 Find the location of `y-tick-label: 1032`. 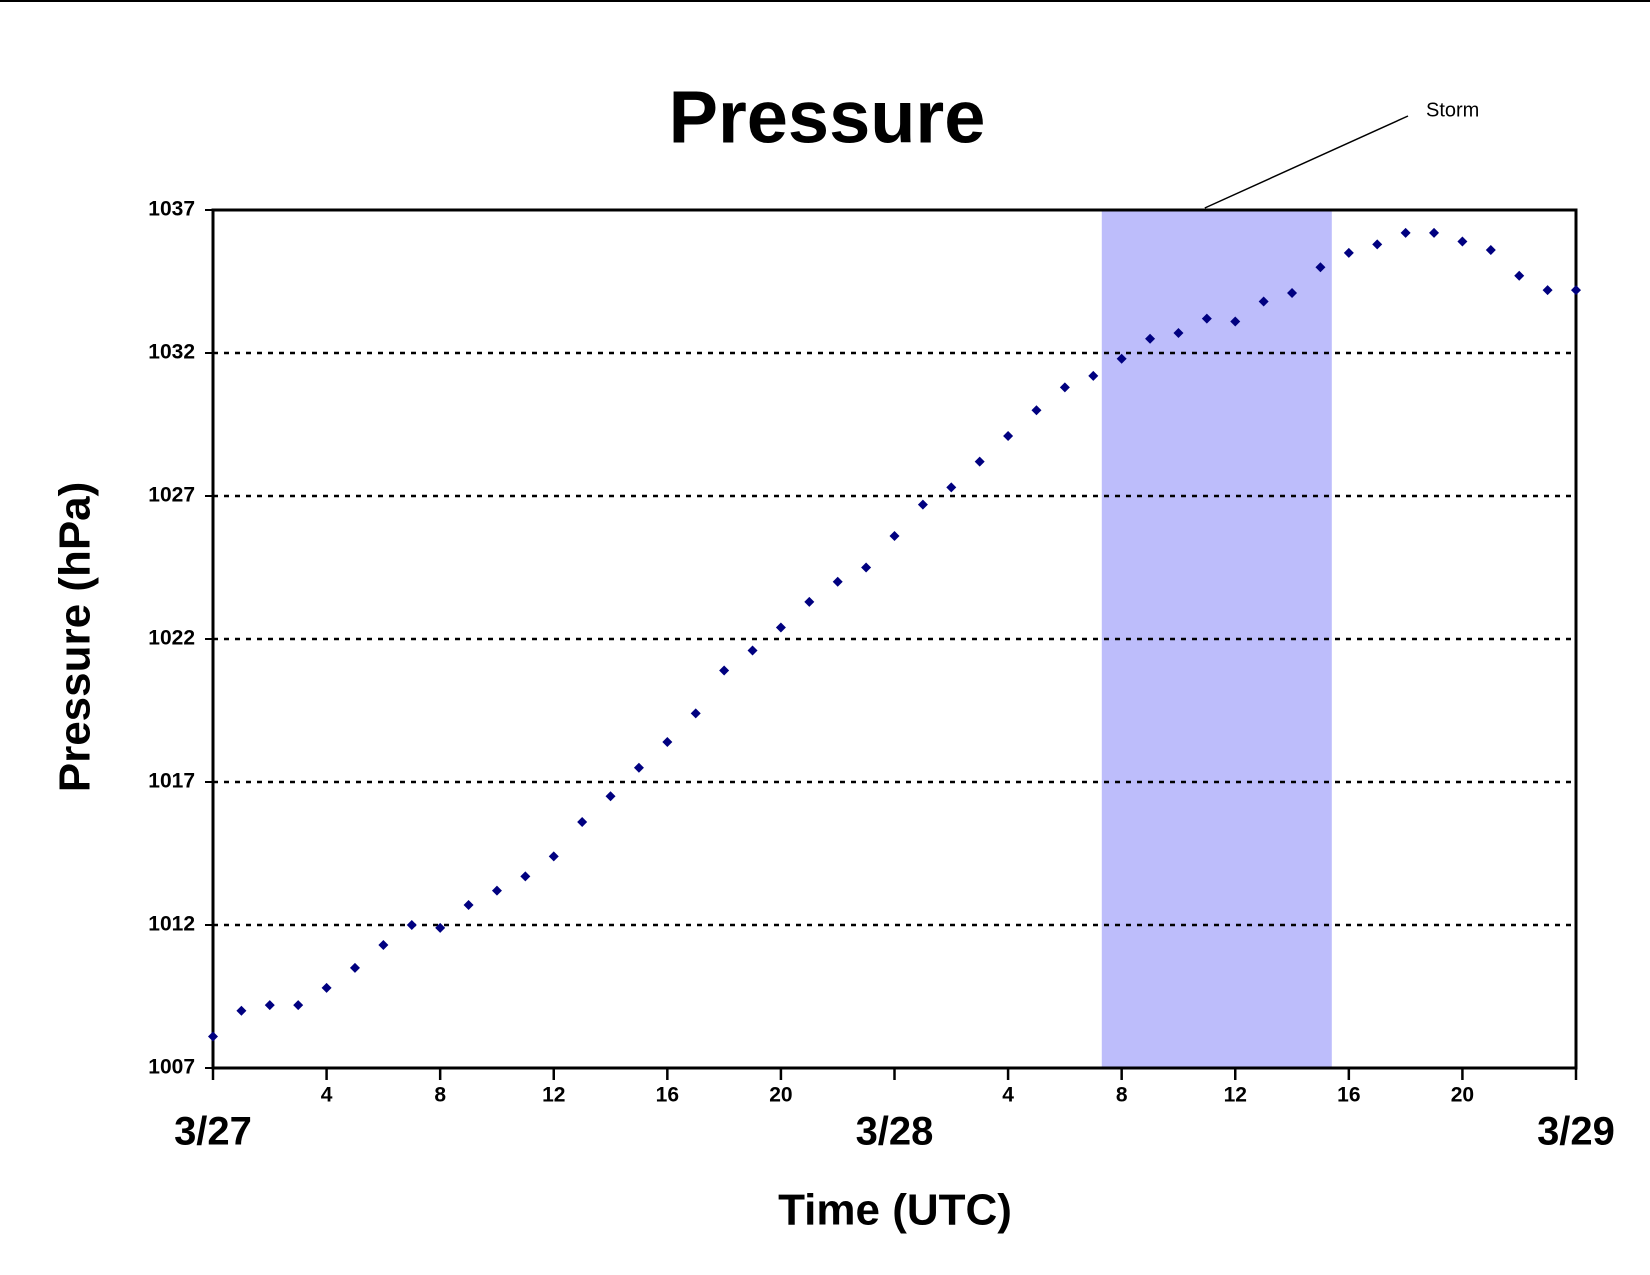

y-tick-label: 1032 is located at coordinates (171, 352).